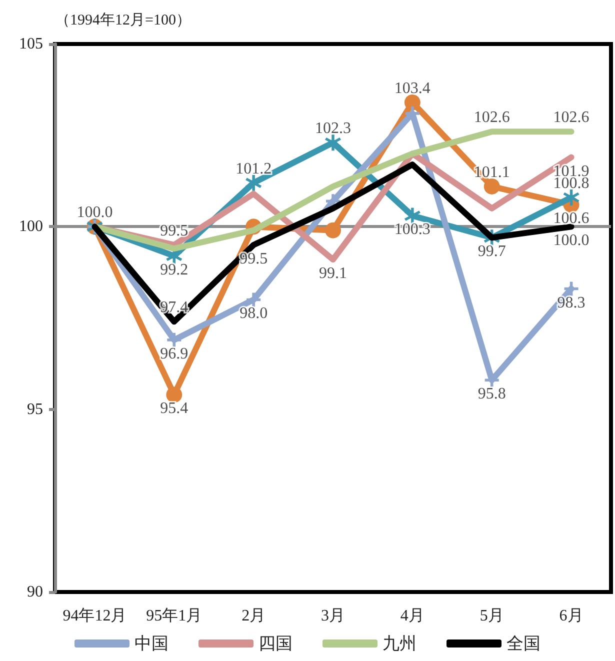  Describe the element at coordinates (174, 616) in the screenshot. I see `x-tick-label: 95年1月` at that location.